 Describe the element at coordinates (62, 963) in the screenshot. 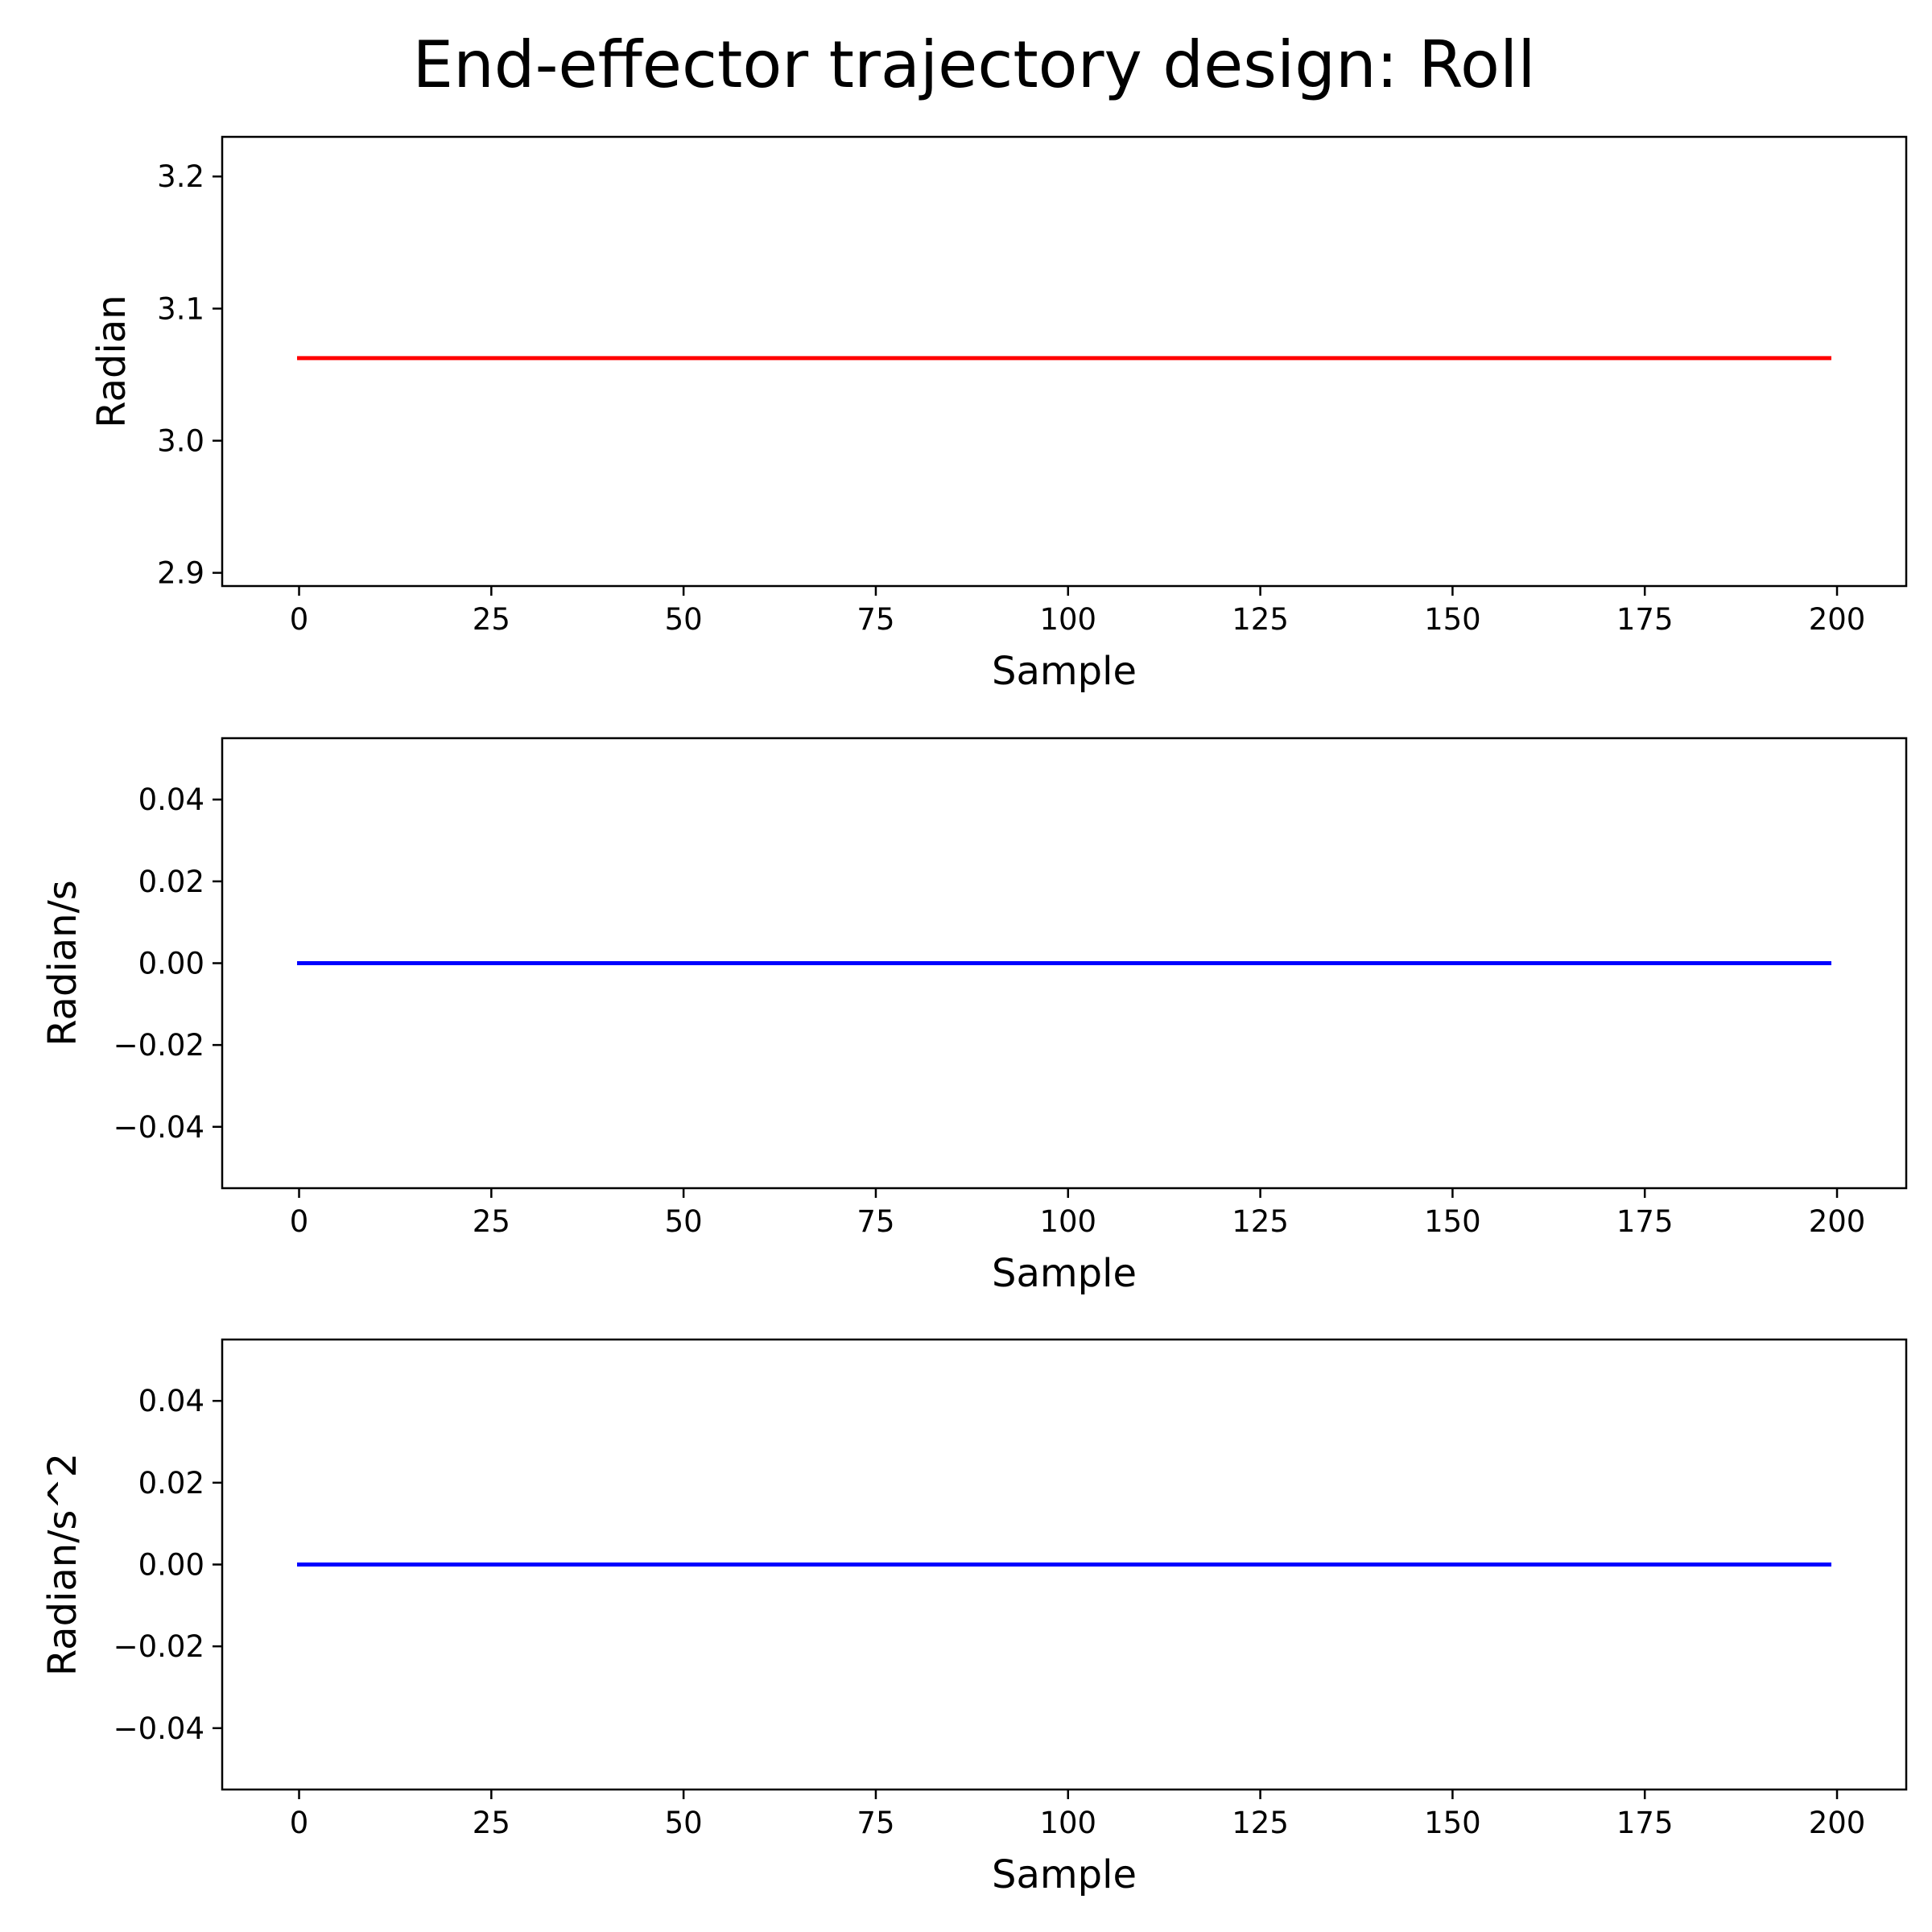

I see `y-axis-label: Radian/s` at that location.